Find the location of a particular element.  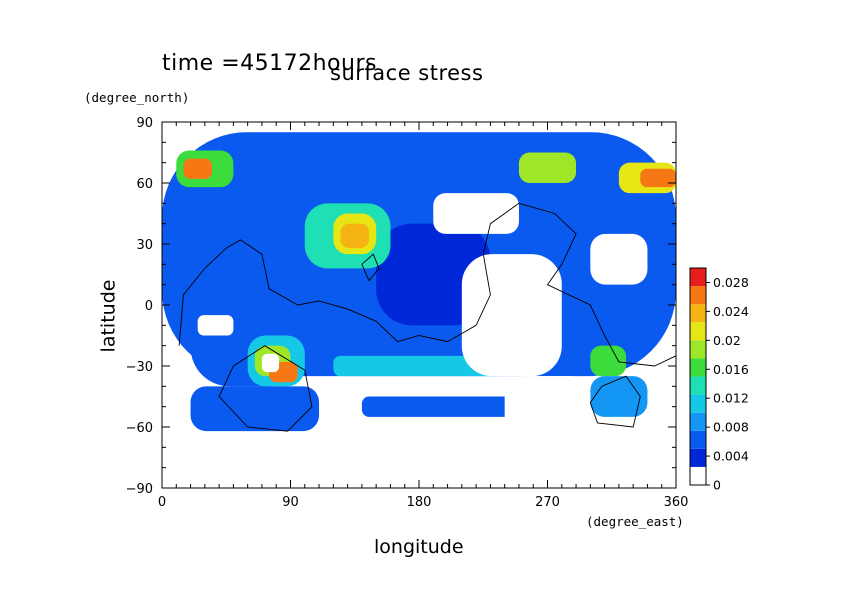

y-tick-label: −30 is located at coordinates (139, 367).